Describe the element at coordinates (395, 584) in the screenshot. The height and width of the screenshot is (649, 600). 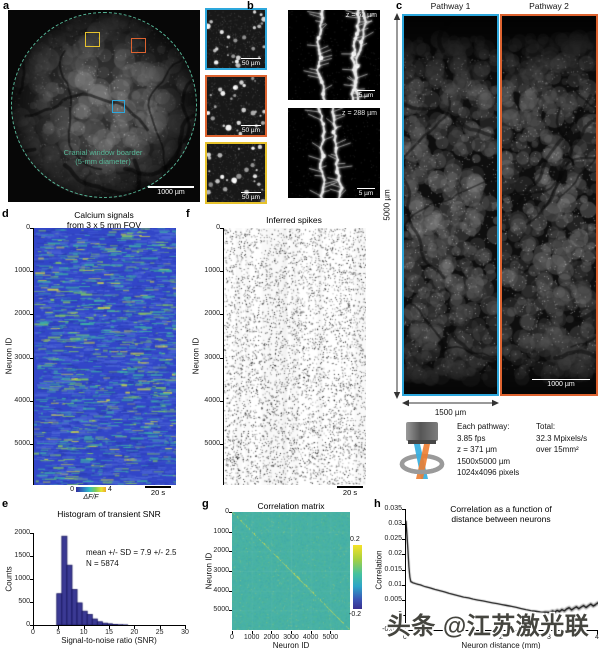
I see `tick-label: 0.01` at that location.